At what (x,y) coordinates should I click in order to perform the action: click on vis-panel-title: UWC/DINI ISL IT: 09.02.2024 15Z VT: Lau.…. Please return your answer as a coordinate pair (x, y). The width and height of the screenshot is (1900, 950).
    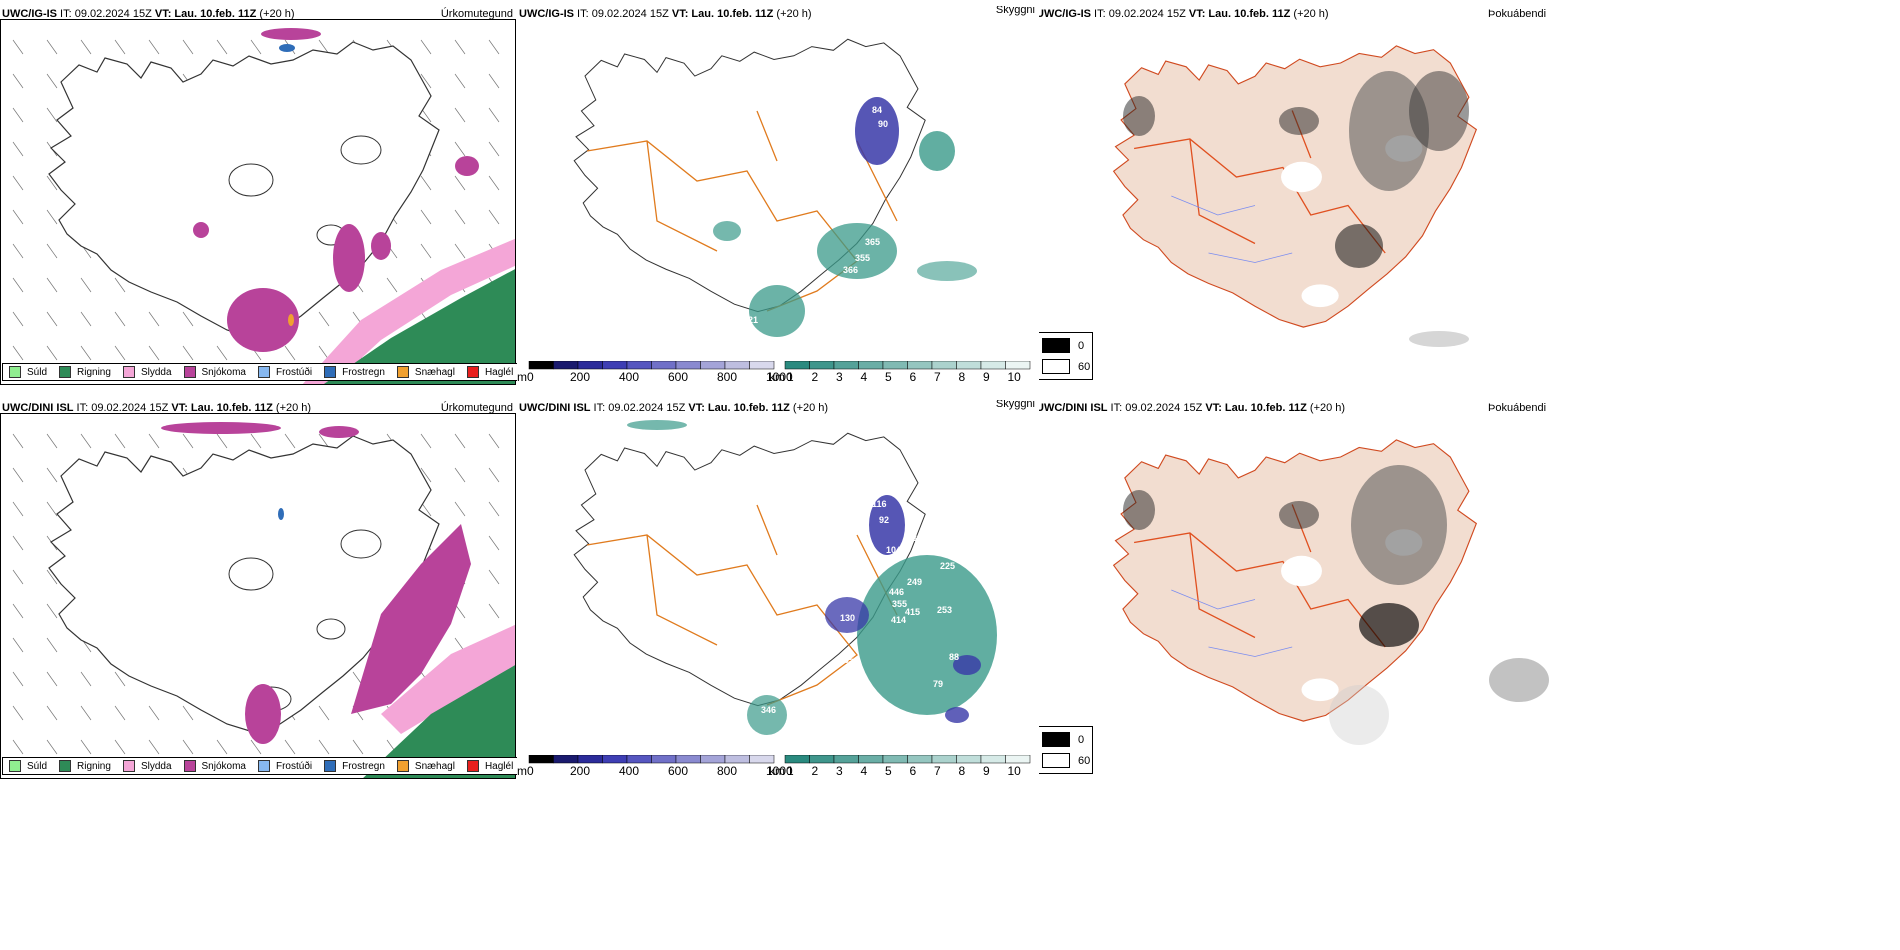
    Looking at the image, I should click on (673, 408).